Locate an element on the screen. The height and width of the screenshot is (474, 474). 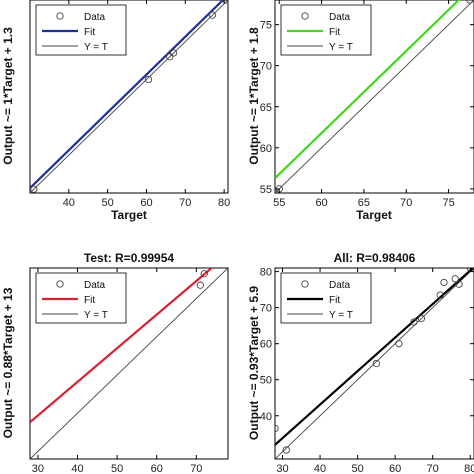
plot-title: Test: R=0.99954 is located at coordinates (129, 258).